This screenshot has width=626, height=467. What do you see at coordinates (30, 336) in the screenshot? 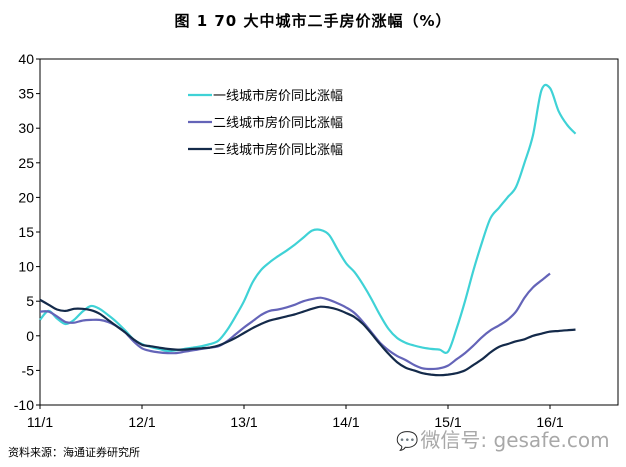
I see `y-tick-label: 0` at bounding box center [30, 336].